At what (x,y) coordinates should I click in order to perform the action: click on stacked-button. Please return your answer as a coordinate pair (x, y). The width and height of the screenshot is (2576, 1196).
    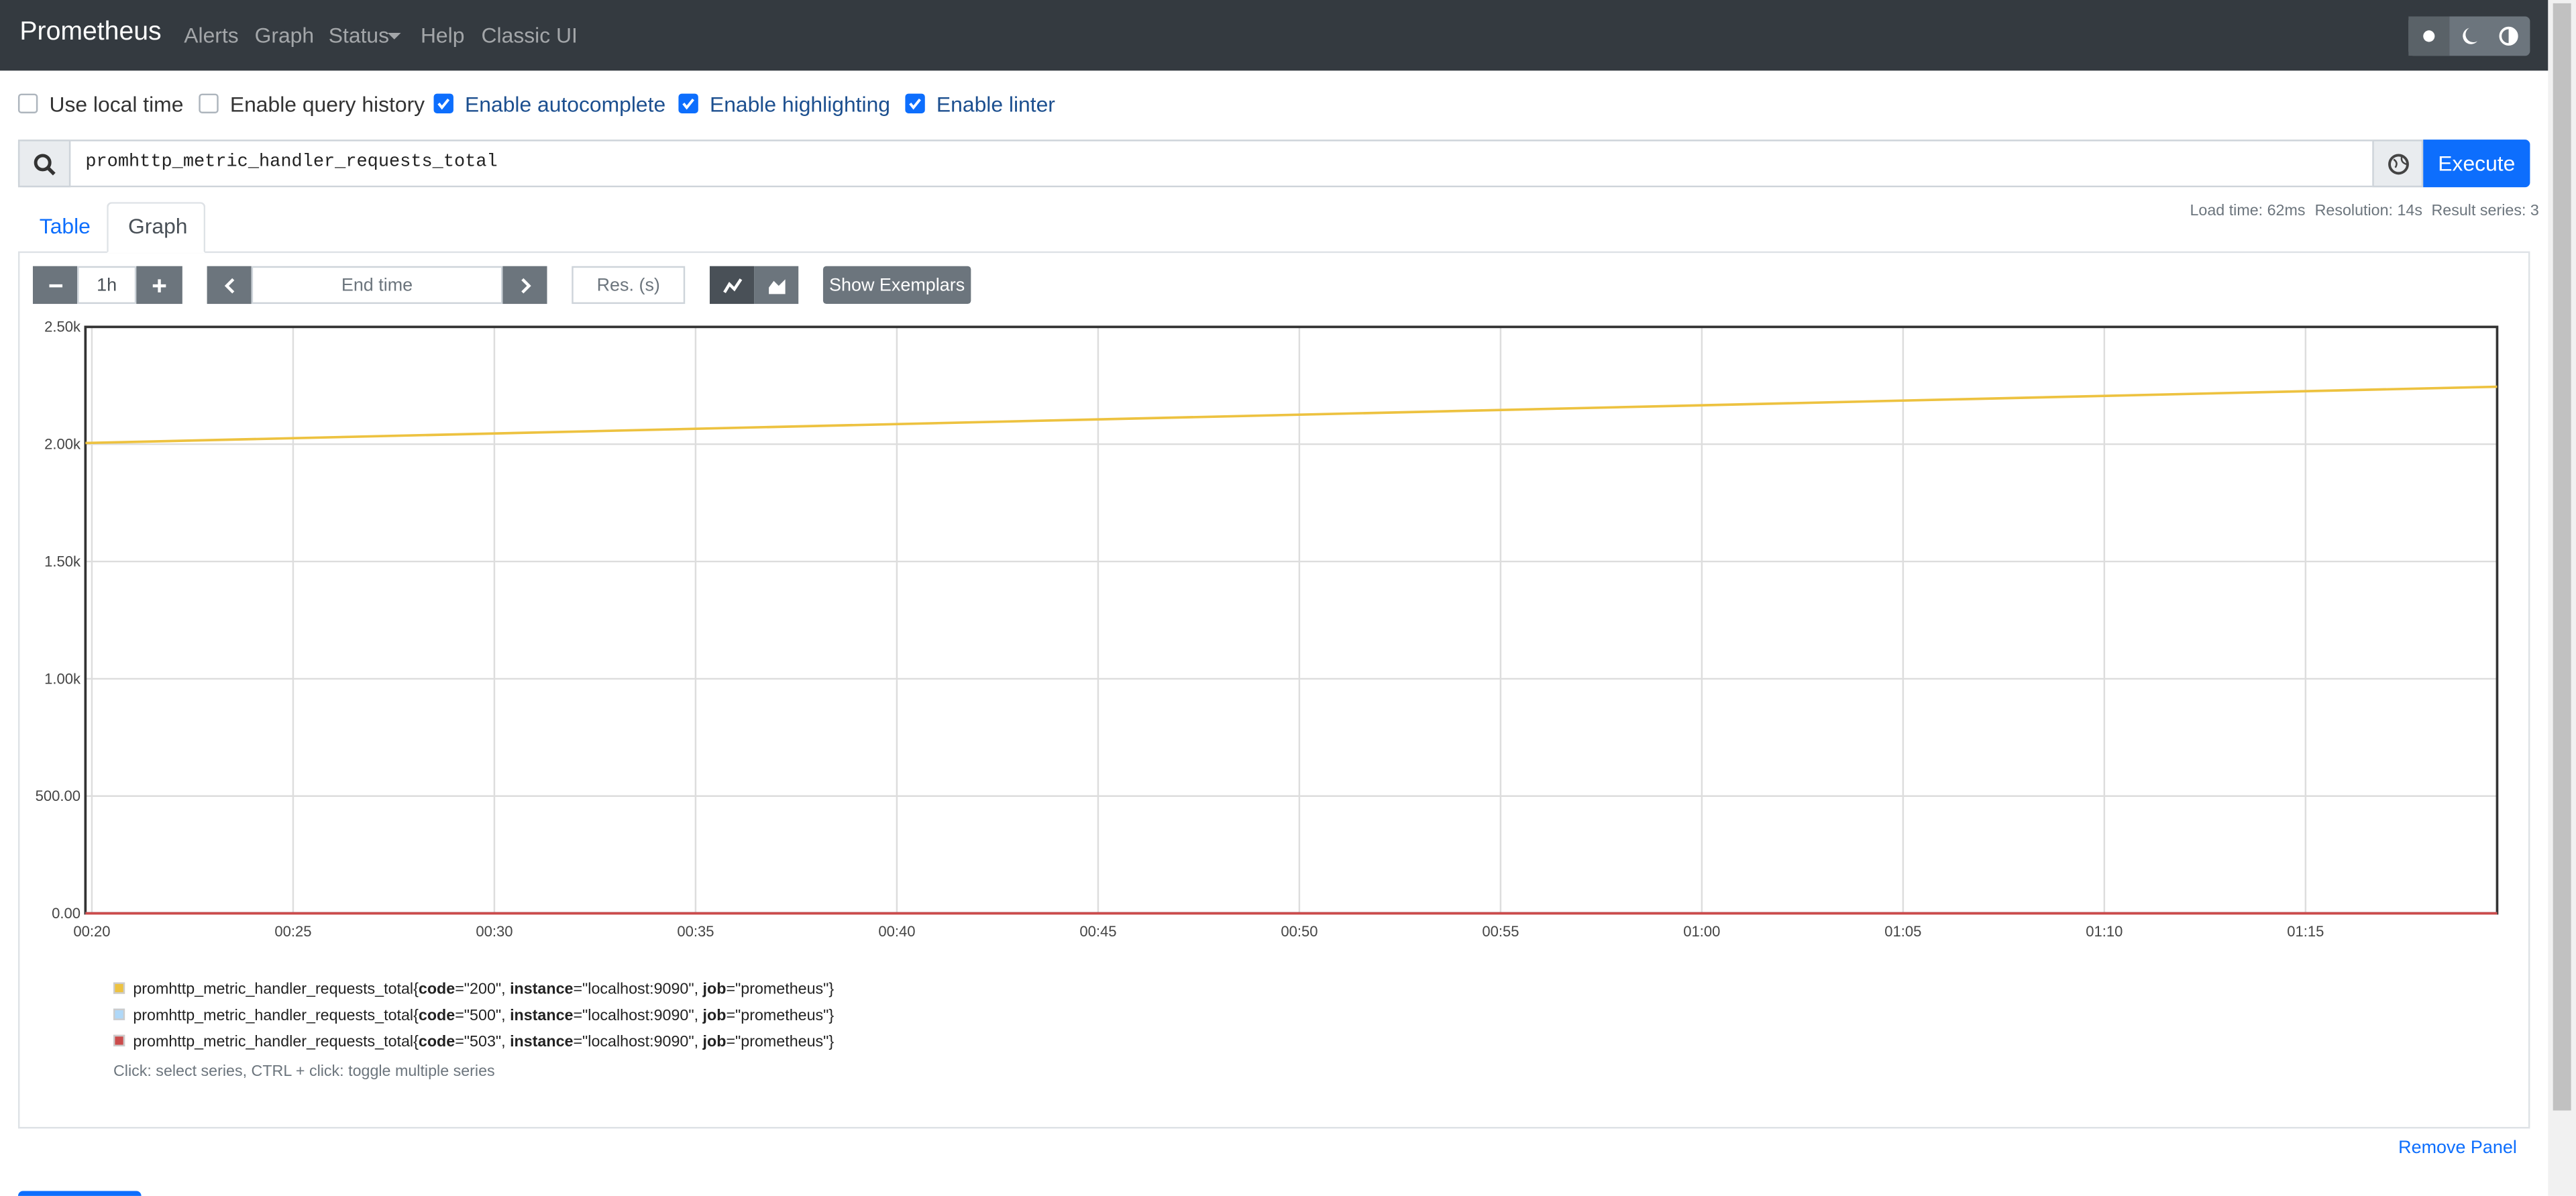
    Looking at the image, I should click on (776, 285).